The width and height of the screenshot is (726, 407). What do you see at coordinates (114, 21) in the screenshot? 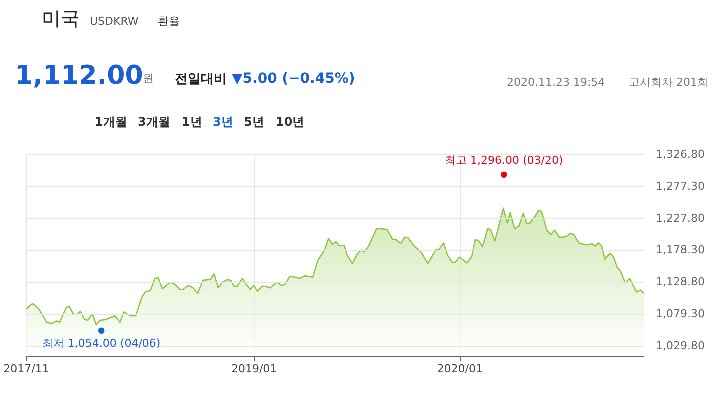
I see `chart-subtitle: USDKRW` at bounding box center [114, 21].